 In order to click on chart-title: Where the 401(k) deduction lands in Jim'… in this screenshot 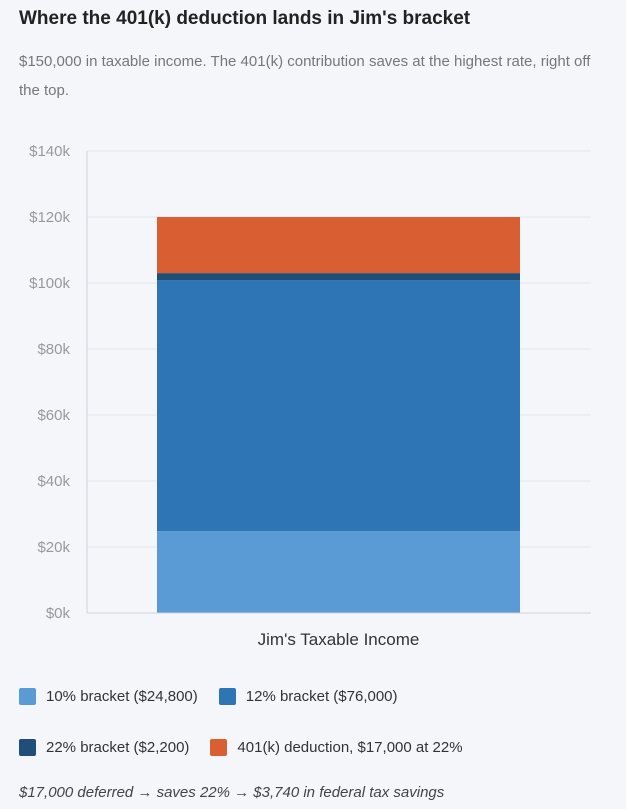, I will do `click(245, 18)`.